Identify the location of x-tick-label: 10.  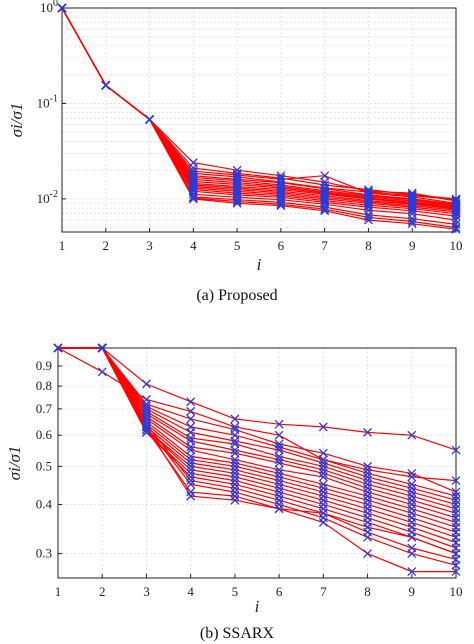
(456, 591).